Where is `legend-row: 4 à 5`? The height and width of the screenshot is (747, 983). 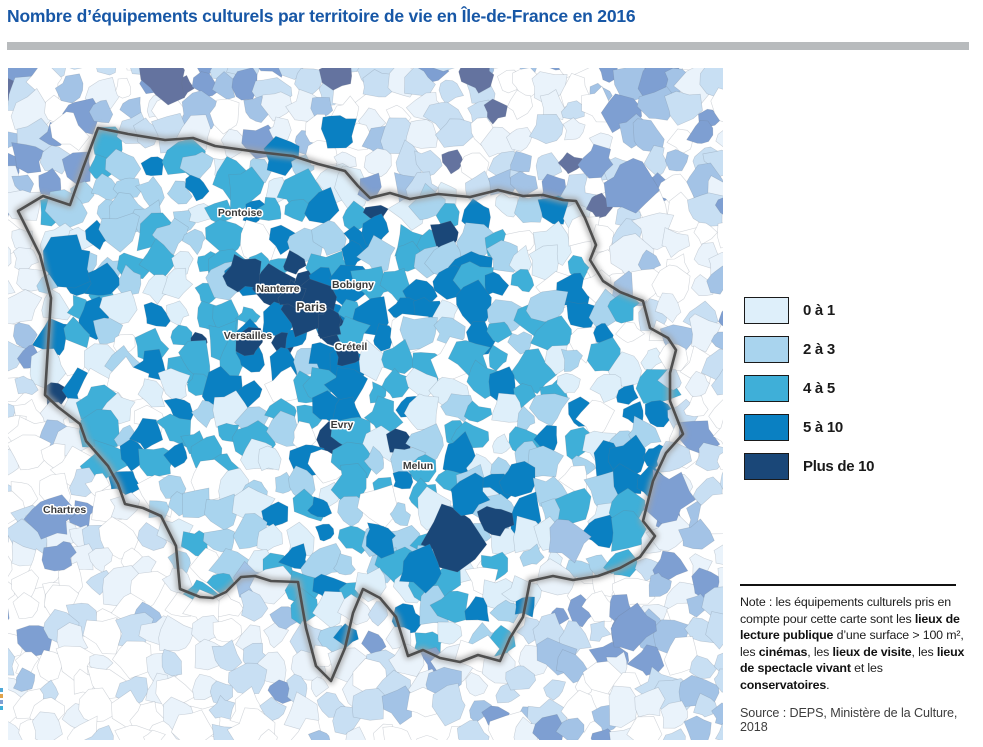
legend-row: 4 à 5 is located at coordinates (809, 388).